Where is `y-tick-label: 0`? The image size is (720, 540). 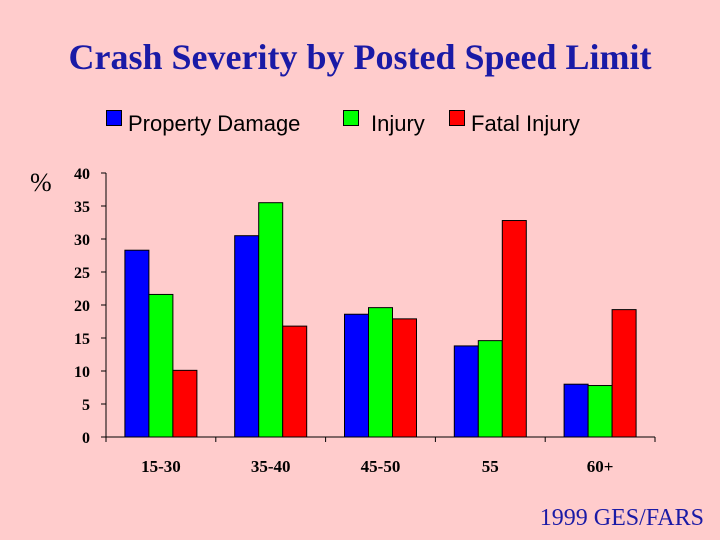
y-tick-label: 0 is located at coordinates (86, 438).